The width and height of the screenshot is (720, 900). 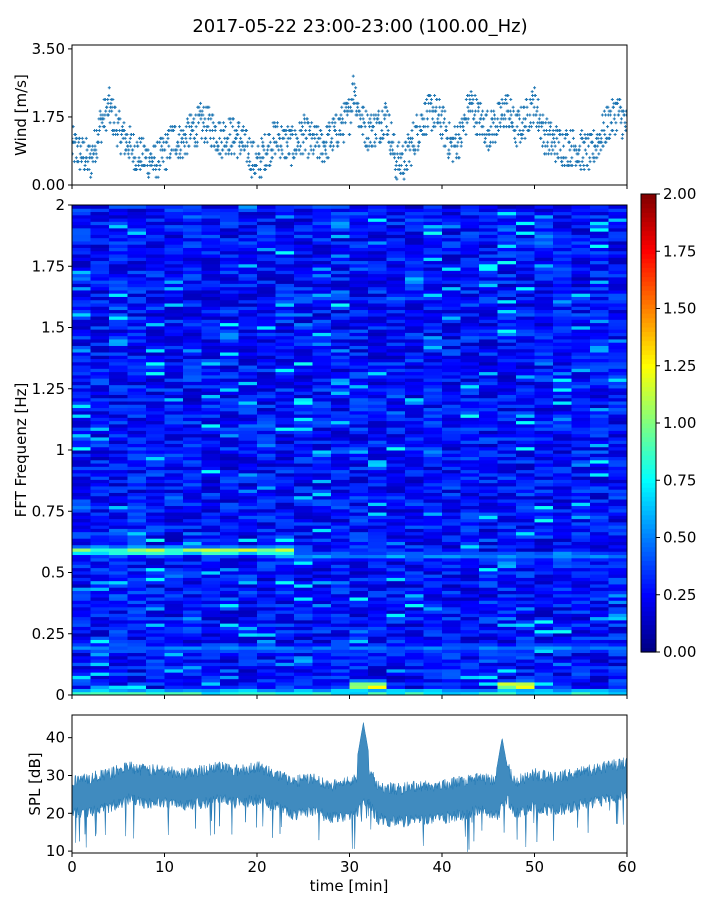 What do you see at coordinates (52, 117) in the screenshot?
I see `wind-y-ticks: 0.001.753.50` at bounding box center [52, 117].